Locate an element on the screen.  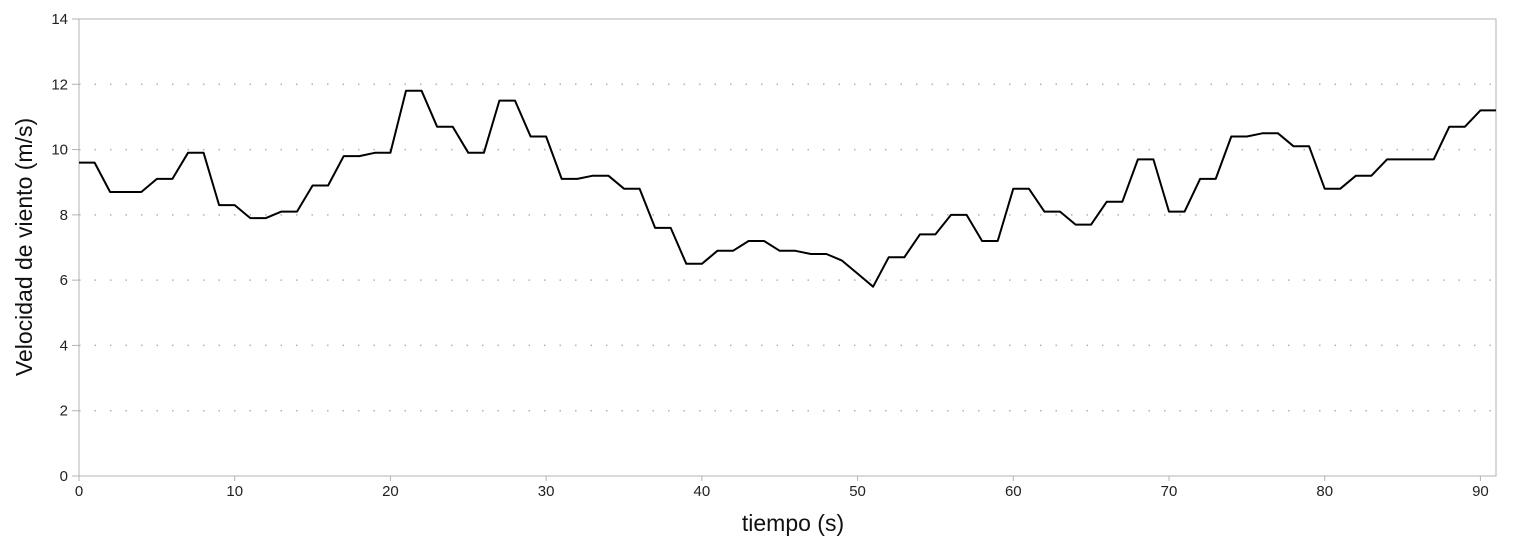
y-tick-label: 14 is located at coordinates (59, 19).